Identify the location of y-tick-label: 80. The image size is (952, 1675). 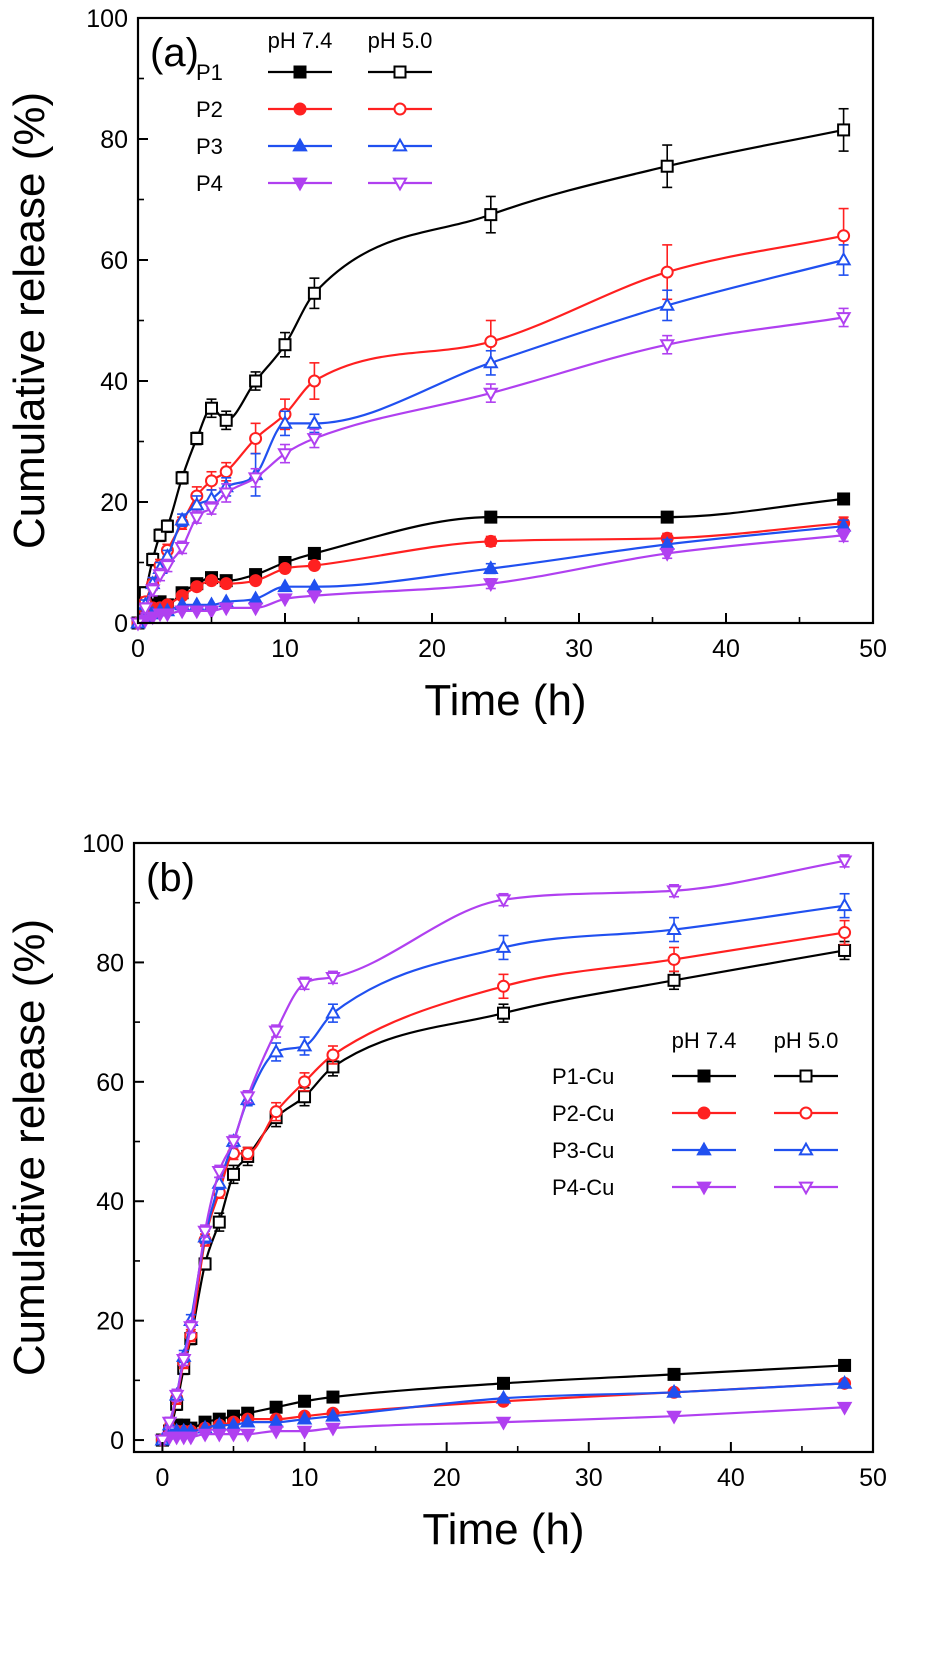
(114, 140).